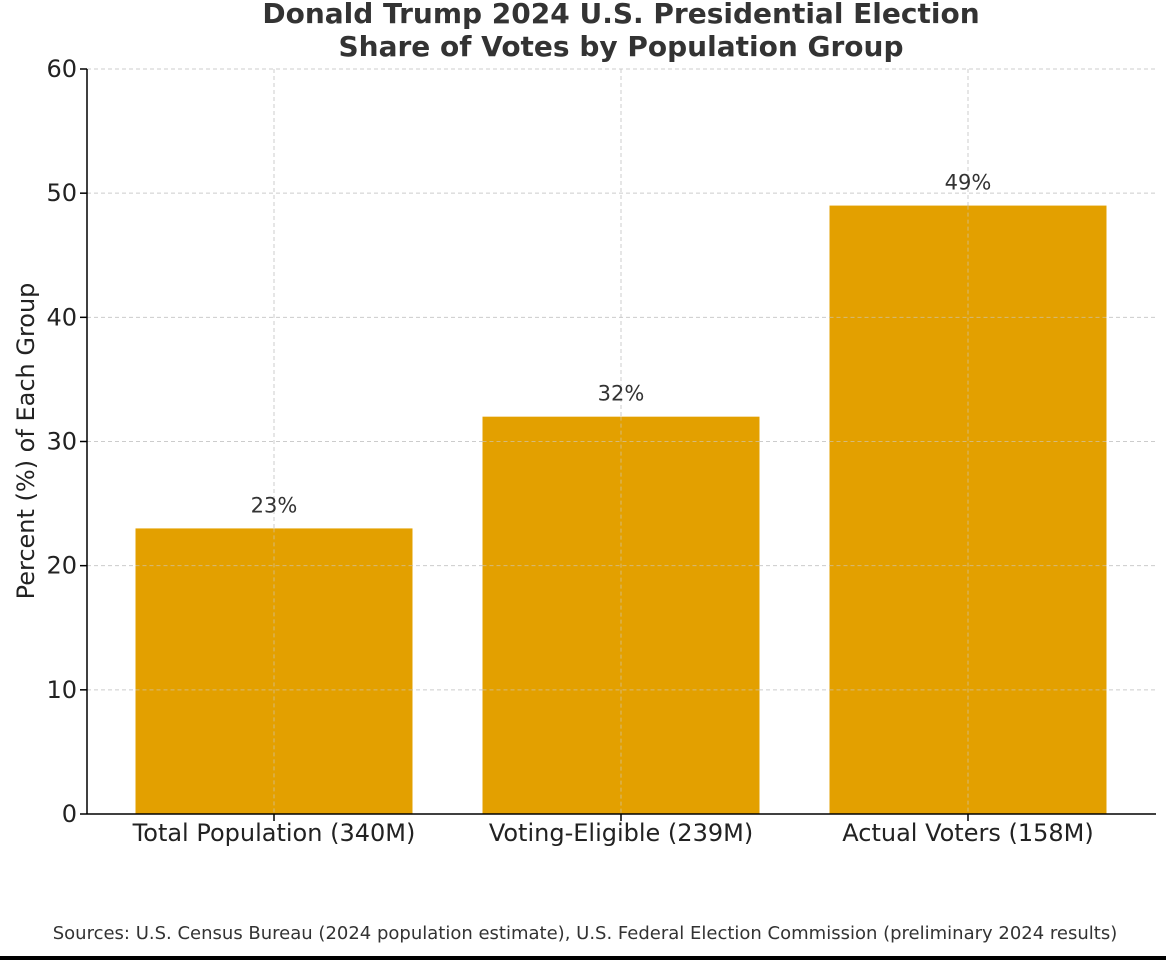 The image size is (1166, 960). What do you see at coordinates (61, 690) in the screenshot?
I see `y-tick-label: 10` at bounding box center [61, 690].